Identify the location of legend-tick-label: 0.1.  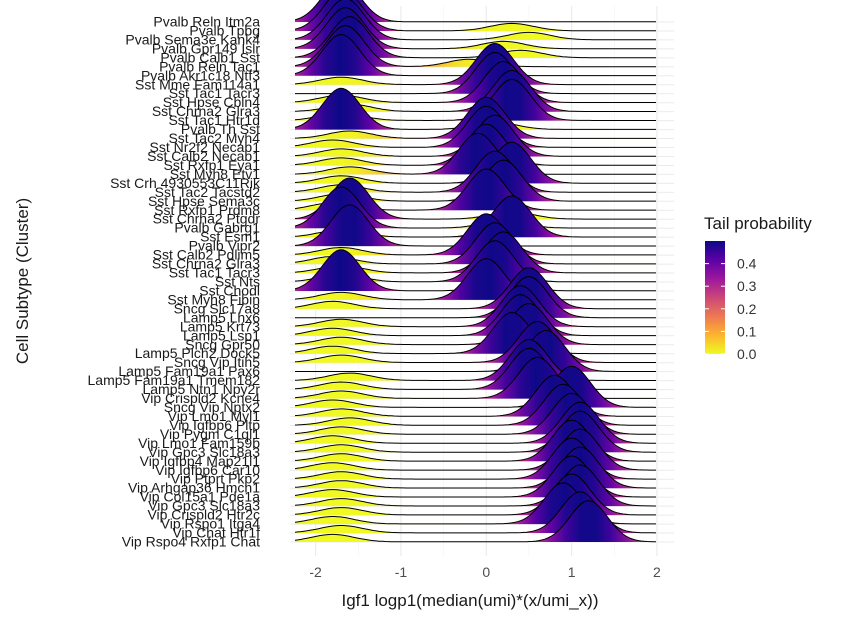
(747, 331).